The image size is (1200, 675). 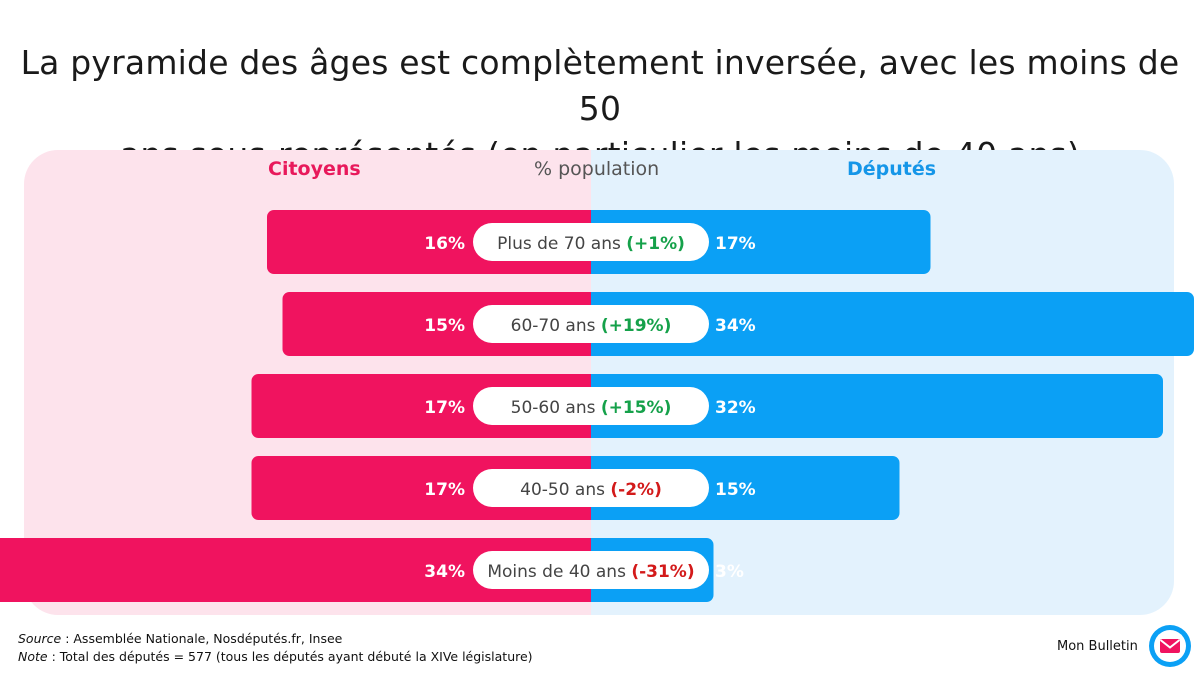 I want to click on header-citoyens: Citoyens, so click(x=314, y=169).